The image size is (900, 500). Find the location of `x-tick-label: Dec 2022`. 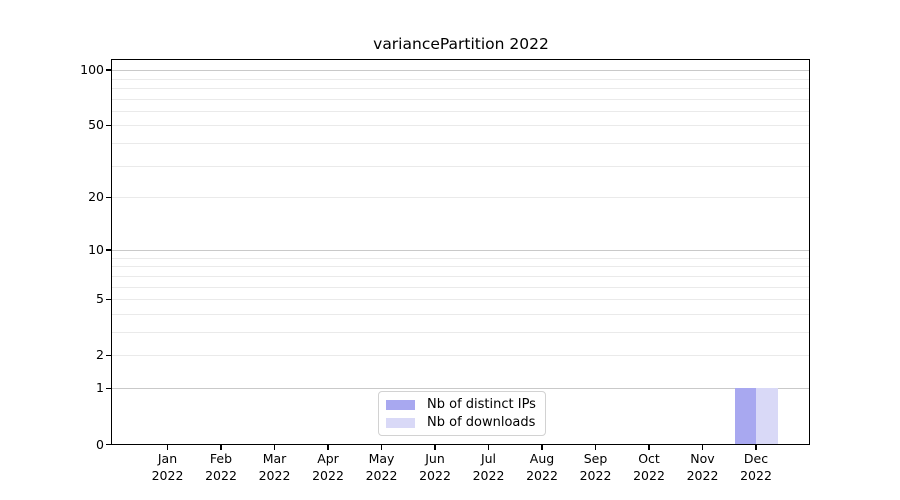

x-tick-label: Dec 2022 is located at coordinates (756, 467).